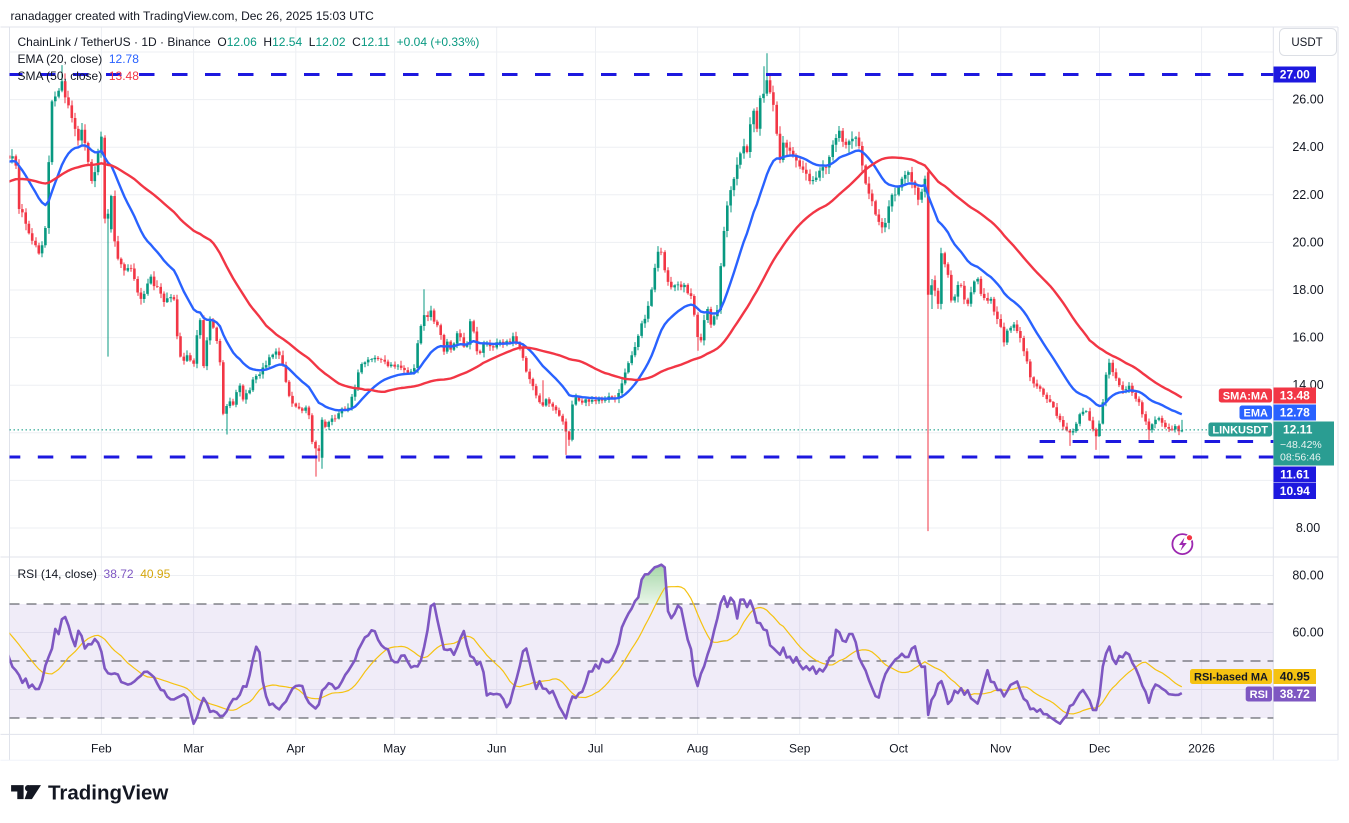 This screenshot has width=1349, height=823. What do you see at coordinates (1295, 475) in the screenshot?
I see `svg-text: 11.61` at bounding box center [1295, 475].